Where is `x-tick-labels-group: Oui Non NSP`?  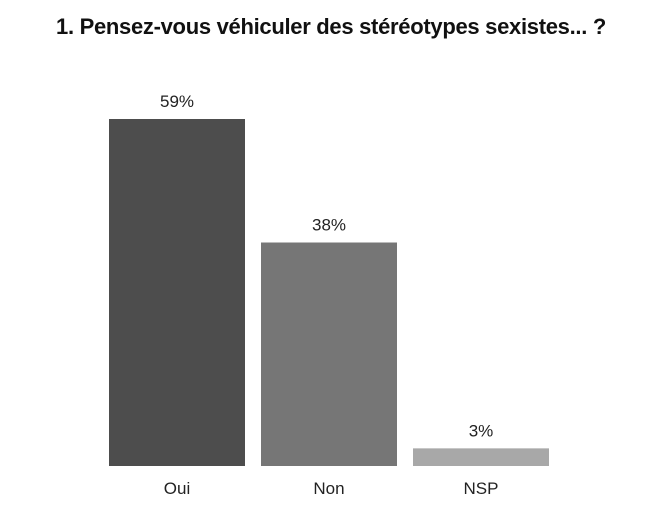 x-tick-labels-group: Oui Non NSP is located at coordinates (331, 488).